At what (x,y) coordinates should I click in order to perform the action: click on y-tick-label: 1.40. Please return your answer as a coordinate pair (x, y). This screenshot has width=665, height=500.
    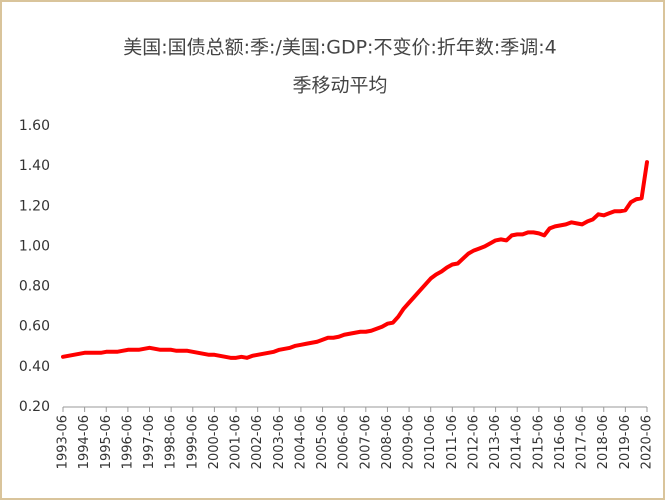
    Looking at the image, I should click on (34, 166).